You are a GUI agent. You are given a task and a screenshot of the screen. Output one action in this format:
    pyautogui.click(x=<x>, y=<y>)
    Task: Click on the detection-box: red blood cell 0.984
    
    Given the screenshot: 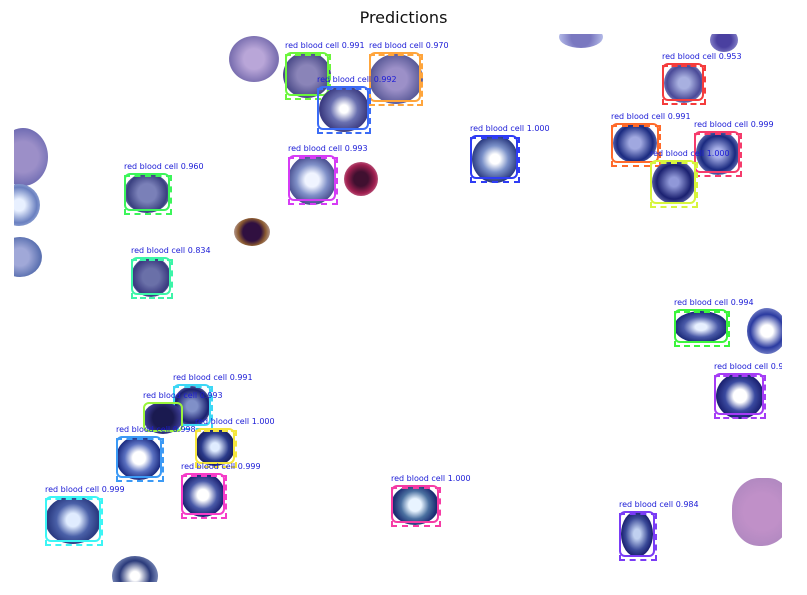 What is the action you would take?
    pyautogui.click(x=659, y=530)
    